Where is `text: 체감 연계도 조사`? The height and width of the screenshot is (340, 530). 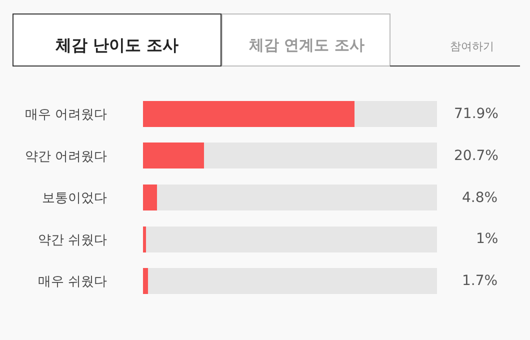
text: 체감 연계도 조사 is located at coordinates (306, 45).